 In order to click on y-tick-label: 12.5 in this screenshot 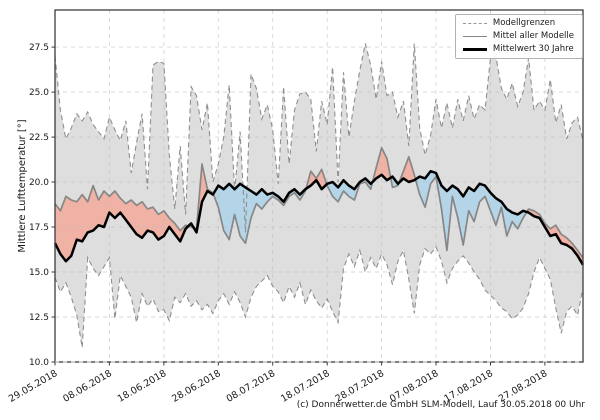, I will do `click(39, 318)`.